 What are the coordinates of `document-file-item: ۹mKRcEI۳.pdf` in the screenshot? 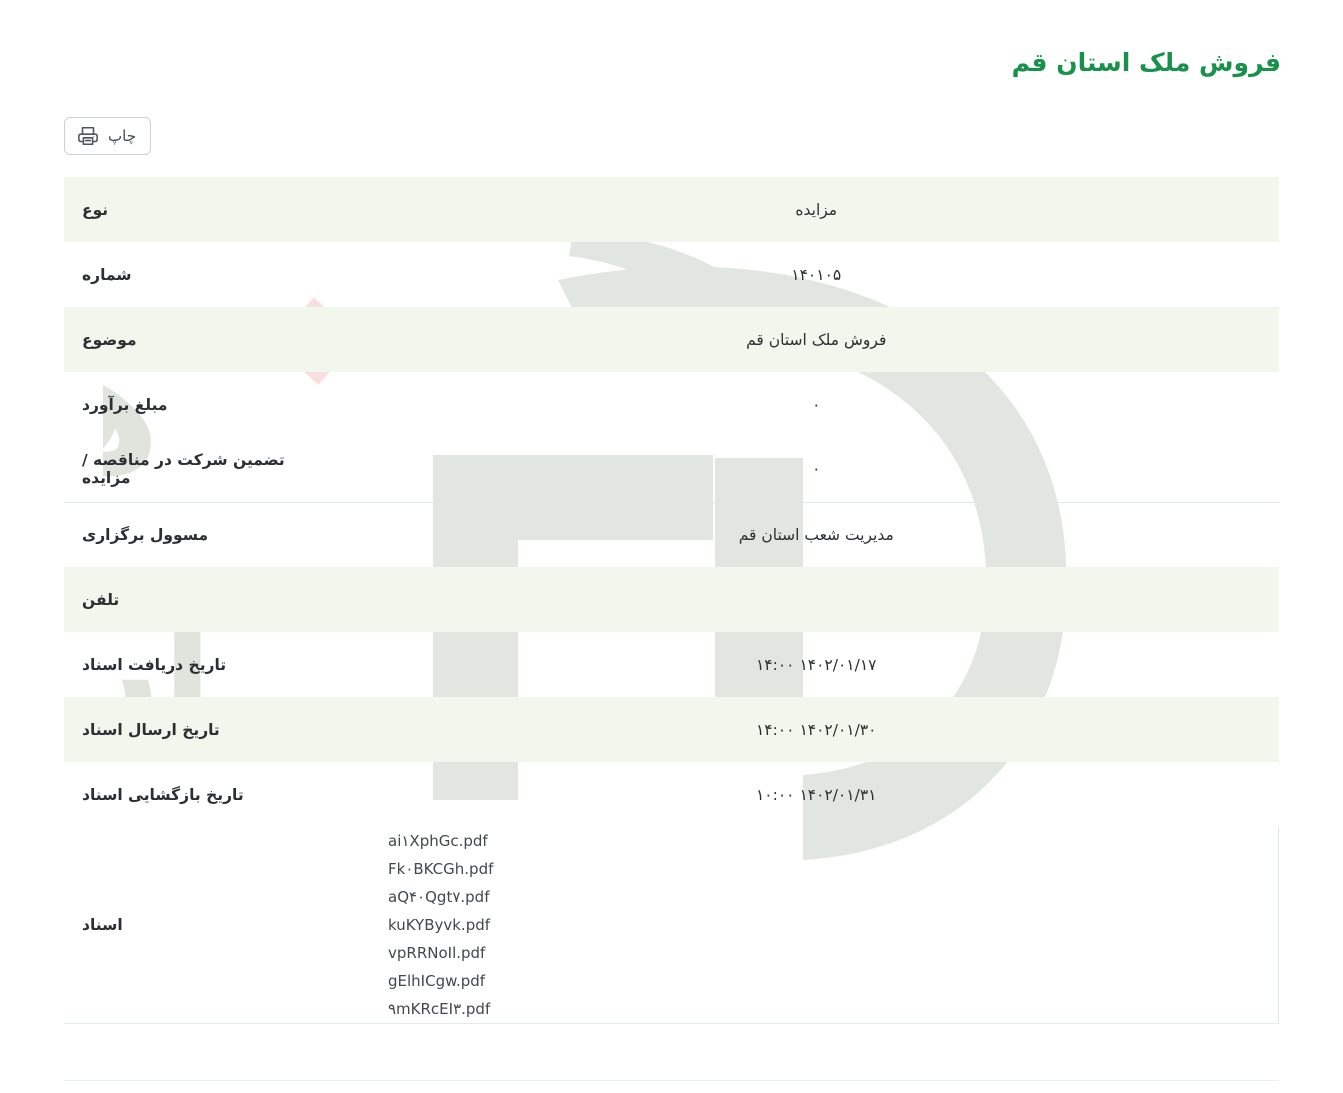 It's located at (439, 1009).